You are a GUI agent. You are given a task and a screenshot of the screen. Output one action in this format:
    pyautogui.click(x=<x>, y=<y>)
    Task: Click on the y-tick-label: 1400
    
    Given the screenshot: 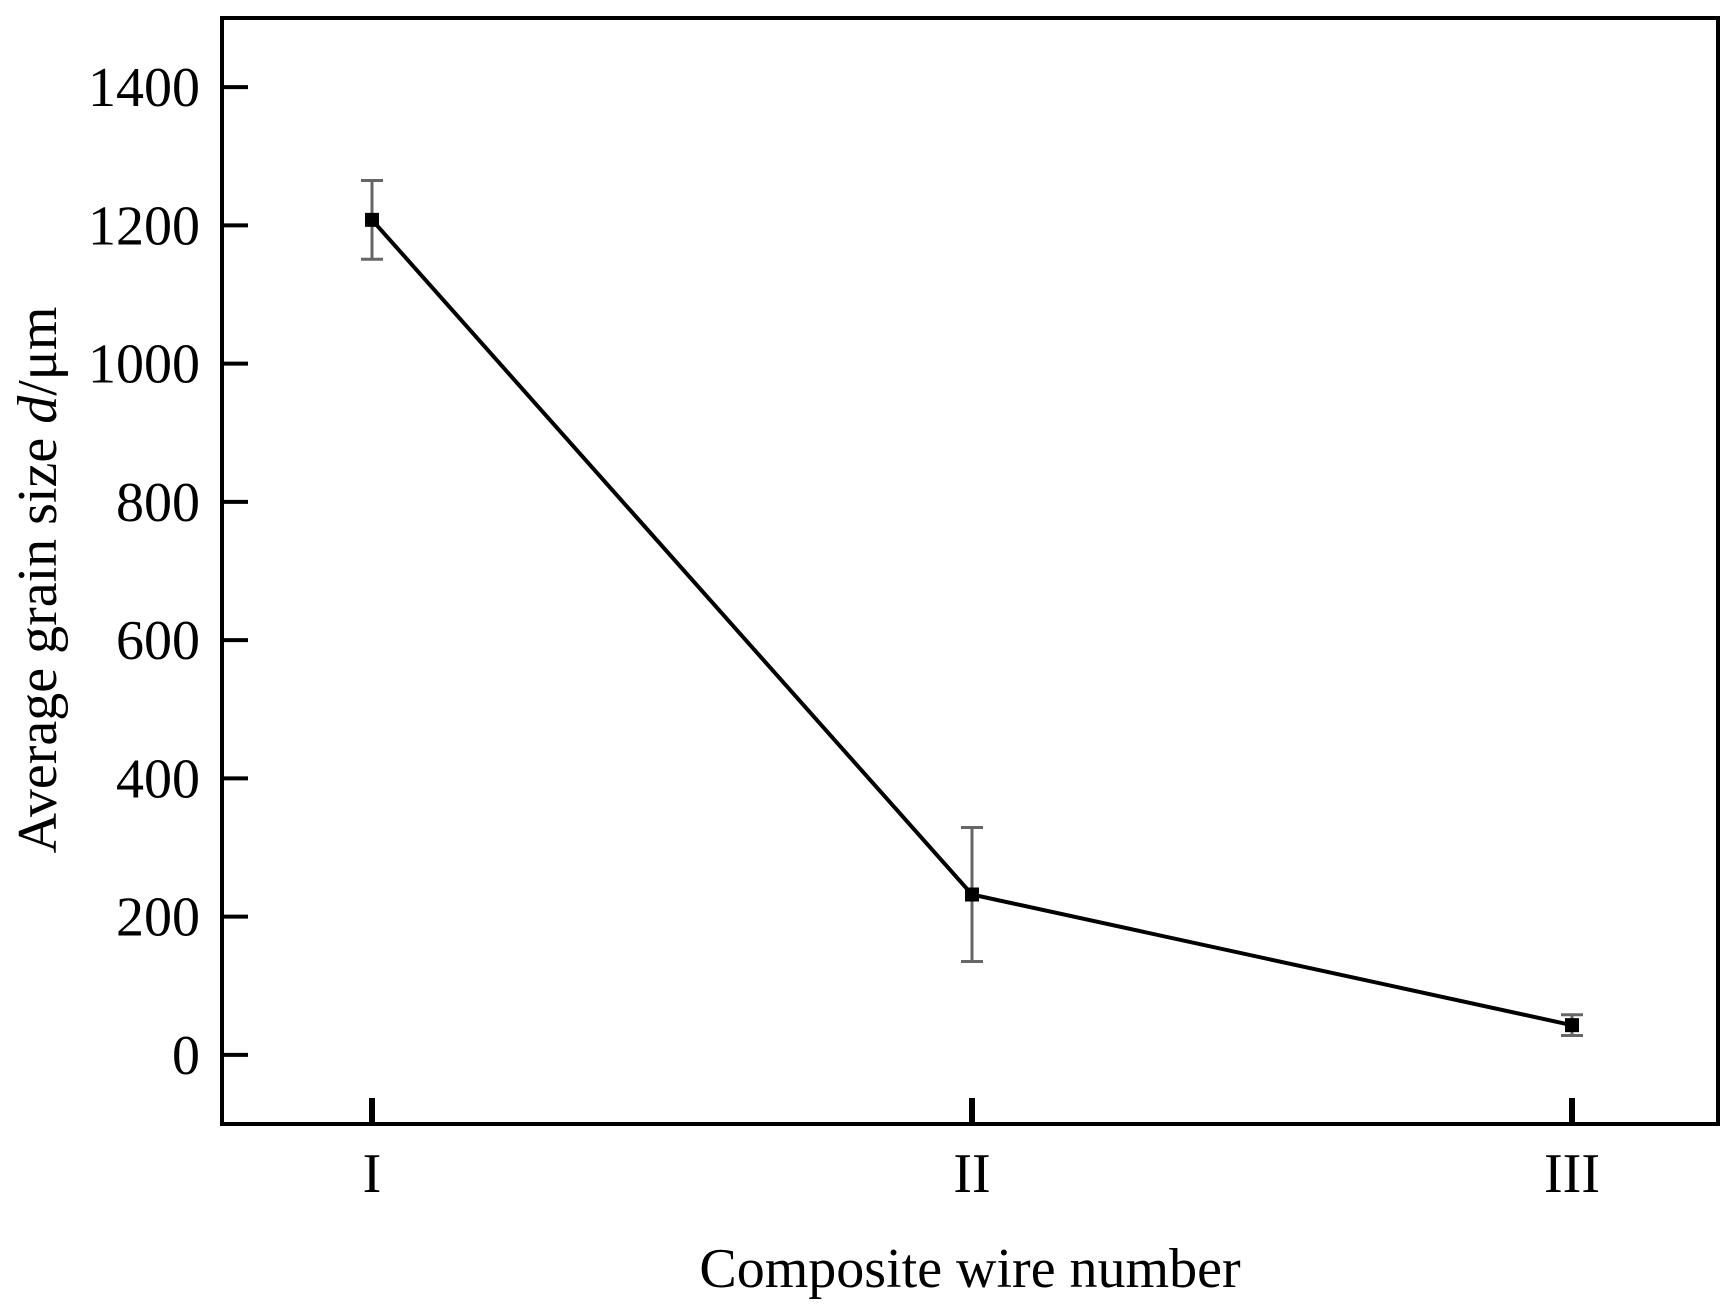 What is the action you would take?
    pyautogui.click(x=144, y=88)
    